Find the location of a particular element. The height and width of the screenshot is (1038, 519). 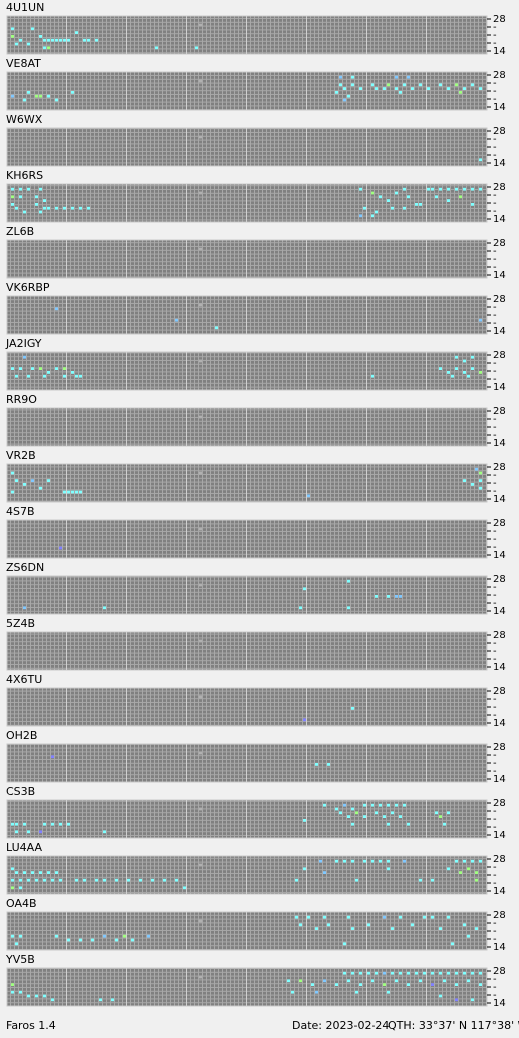

beacon-name: CS3B is located at coordinates (20, 791).